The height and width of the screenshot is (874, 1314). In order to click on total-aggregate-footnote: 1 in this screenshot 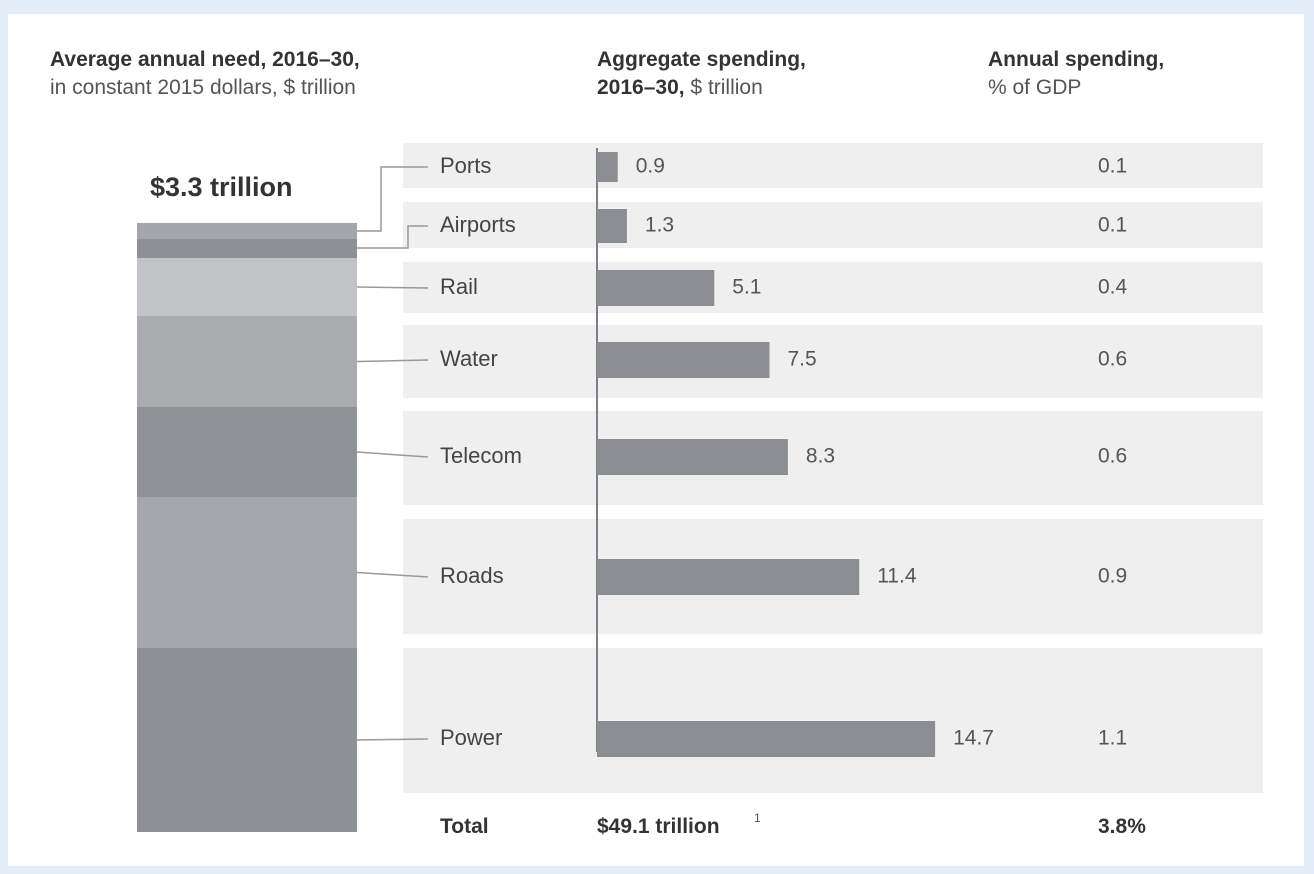, I will do `click(757, 818)`.